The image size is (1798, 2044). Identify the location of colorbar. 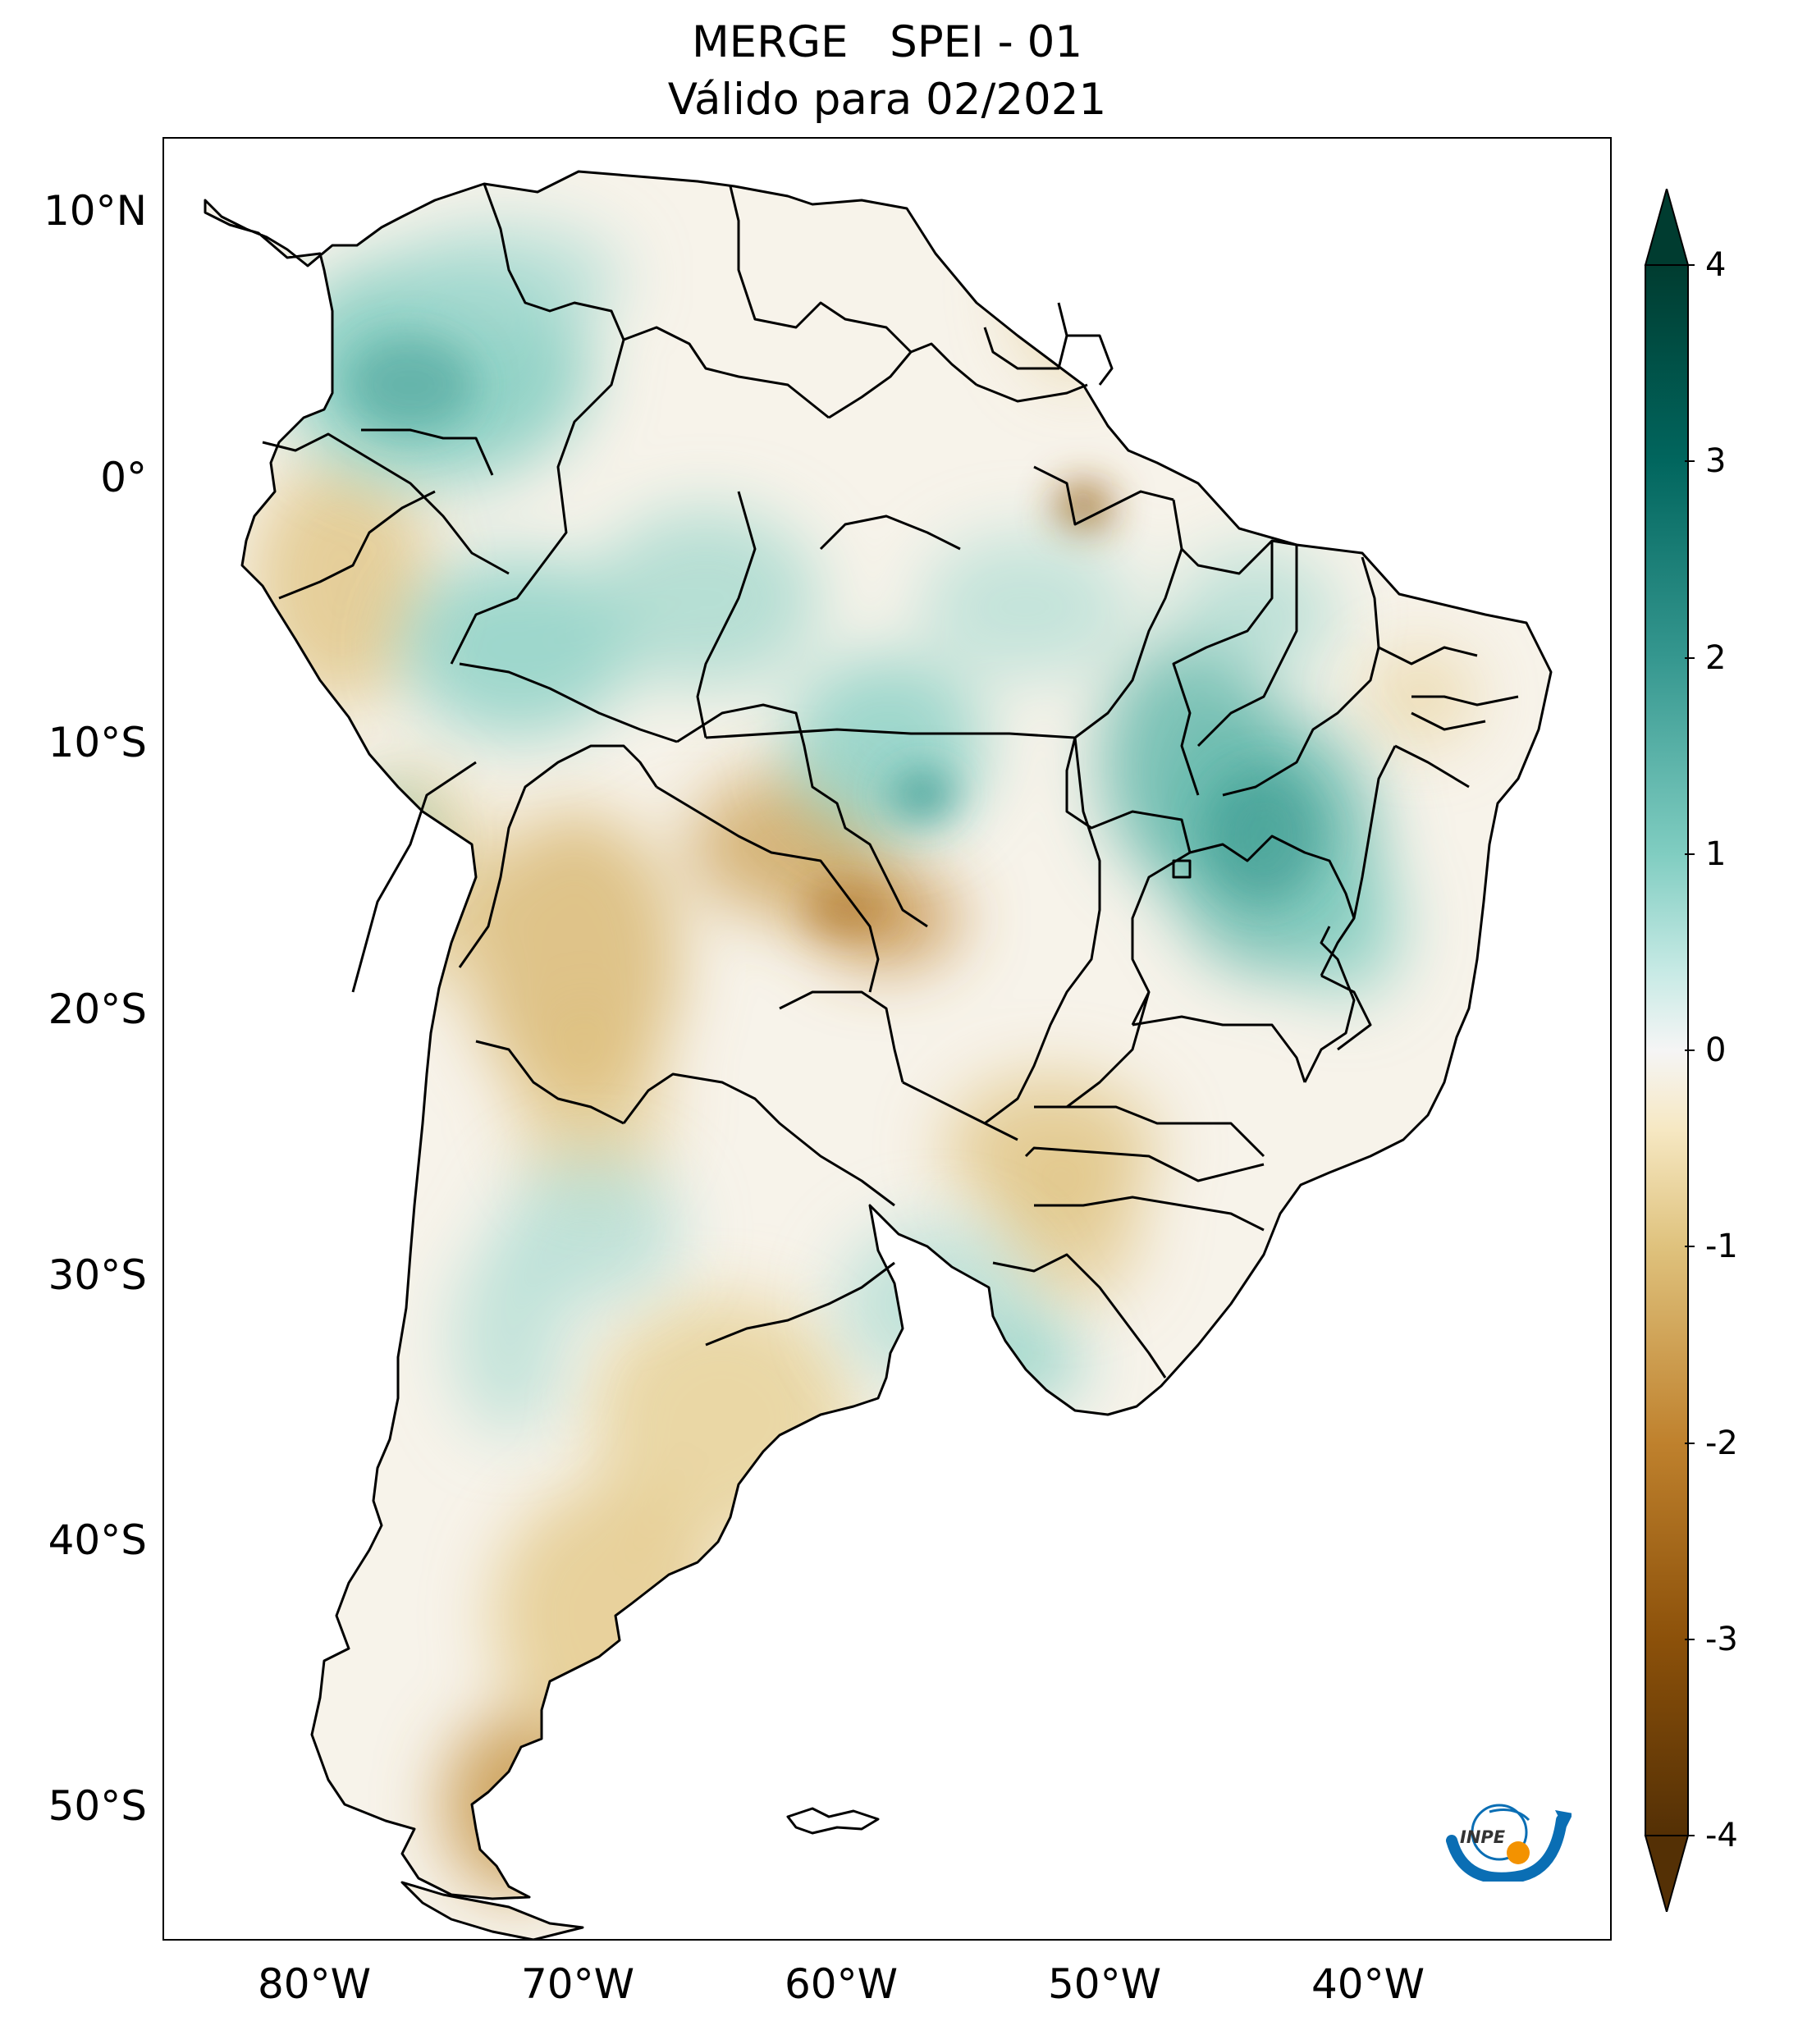
(1667, 1050).